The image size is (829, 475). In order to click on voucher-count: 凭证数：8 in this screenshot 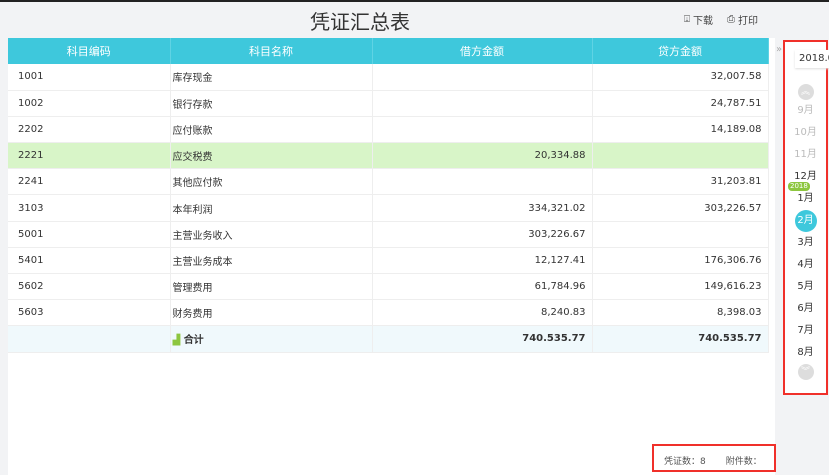, I will do `click(685, 462)`.